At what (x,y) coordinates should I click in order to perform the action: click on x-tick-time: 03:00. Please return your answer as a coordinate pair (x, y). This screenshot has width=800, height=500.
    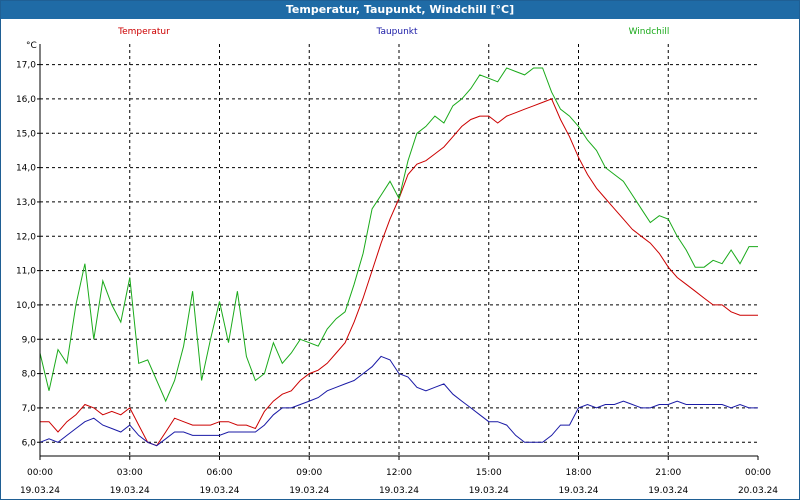
    Looking at the image, I should click on (130, 473).